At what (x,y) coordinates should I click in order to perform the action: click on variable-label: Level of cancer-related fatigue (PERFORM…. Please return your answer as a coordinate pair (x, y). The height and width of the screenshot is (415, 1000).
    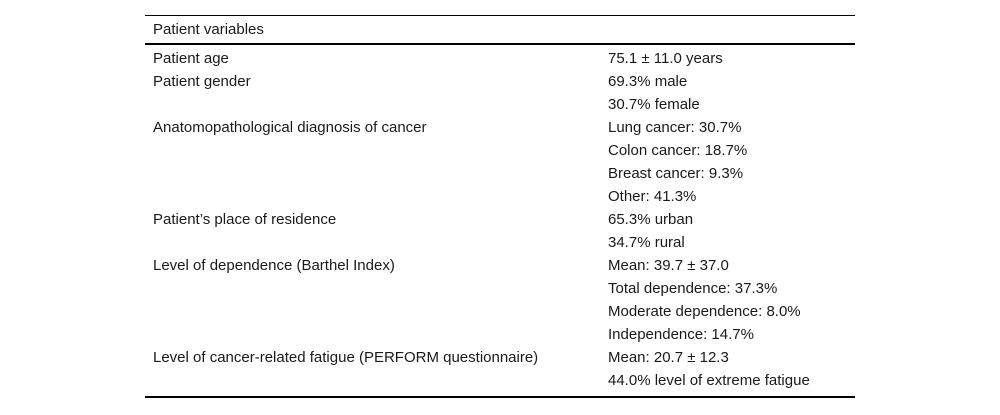
    Looking at the image, I should click on (346, 357).